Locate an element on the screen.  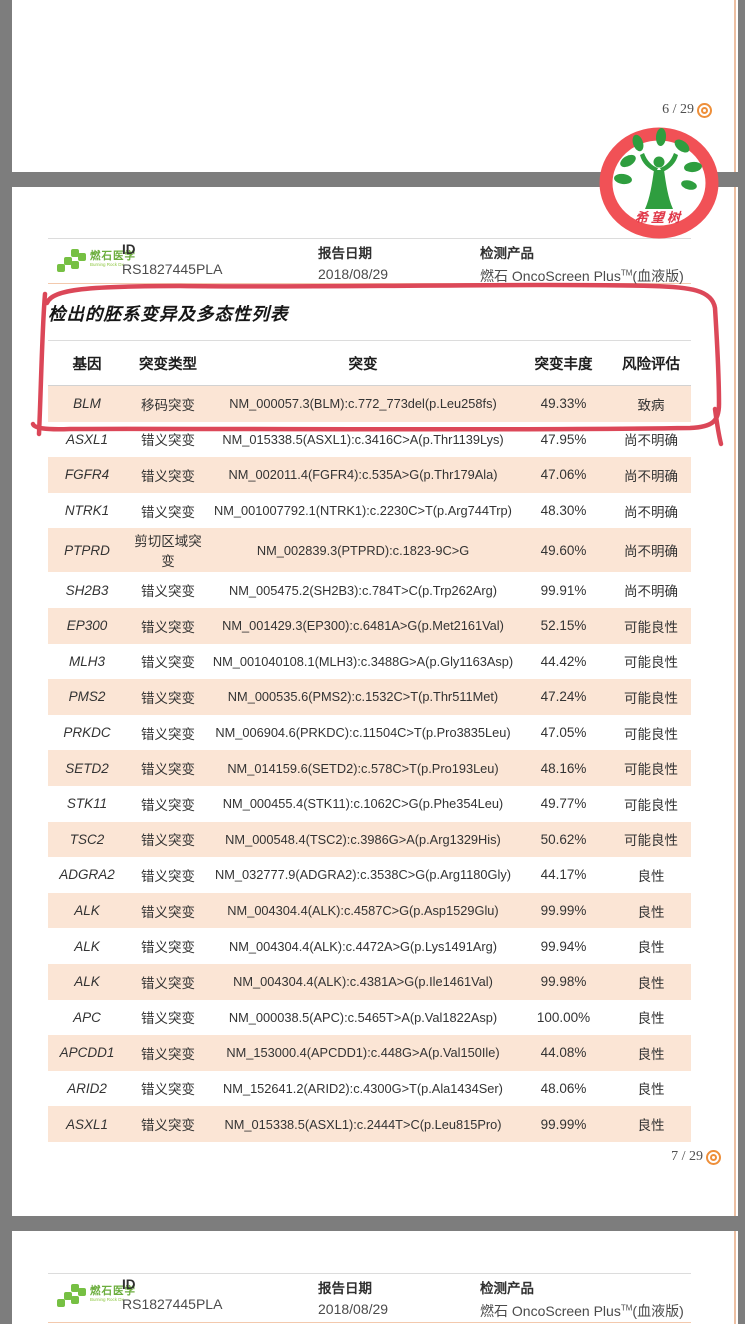
cell-abundance: 52.15% is located at coordinates (563, 626).